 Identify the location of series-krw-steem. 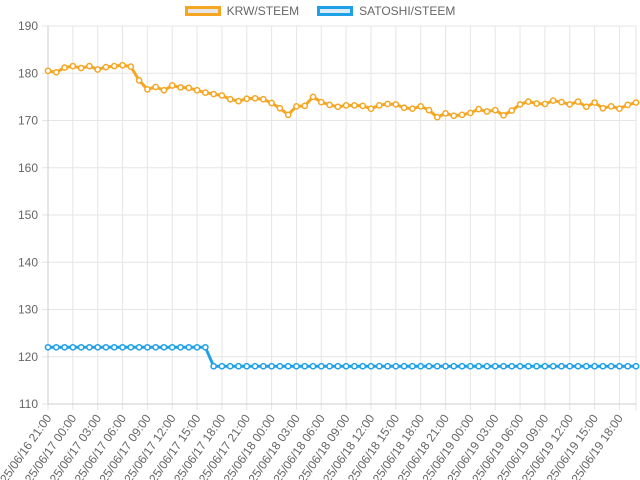
(342, 91).